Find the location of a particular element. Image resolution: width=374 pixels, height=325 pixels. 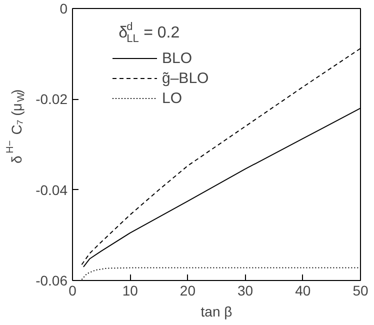

x-axis-title: tan β is located at coordinates (216, 312).